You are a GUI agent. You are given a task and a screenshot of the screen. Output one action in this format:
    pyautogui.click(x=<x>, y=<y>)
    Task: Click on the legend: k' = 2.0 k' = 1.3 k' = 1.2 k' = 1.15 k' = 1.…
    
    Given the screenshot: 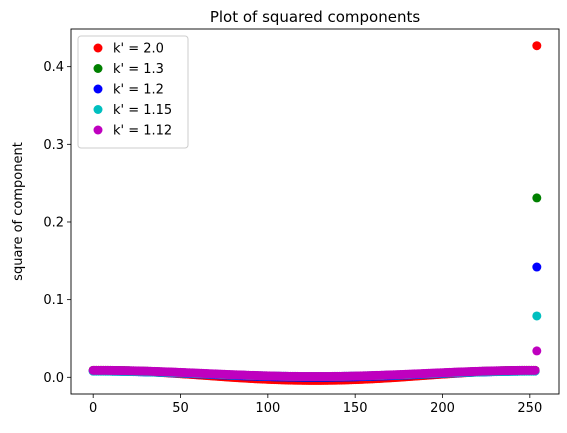 What is the action you would take?
    pyautogui.click(x=133, y=92)
    